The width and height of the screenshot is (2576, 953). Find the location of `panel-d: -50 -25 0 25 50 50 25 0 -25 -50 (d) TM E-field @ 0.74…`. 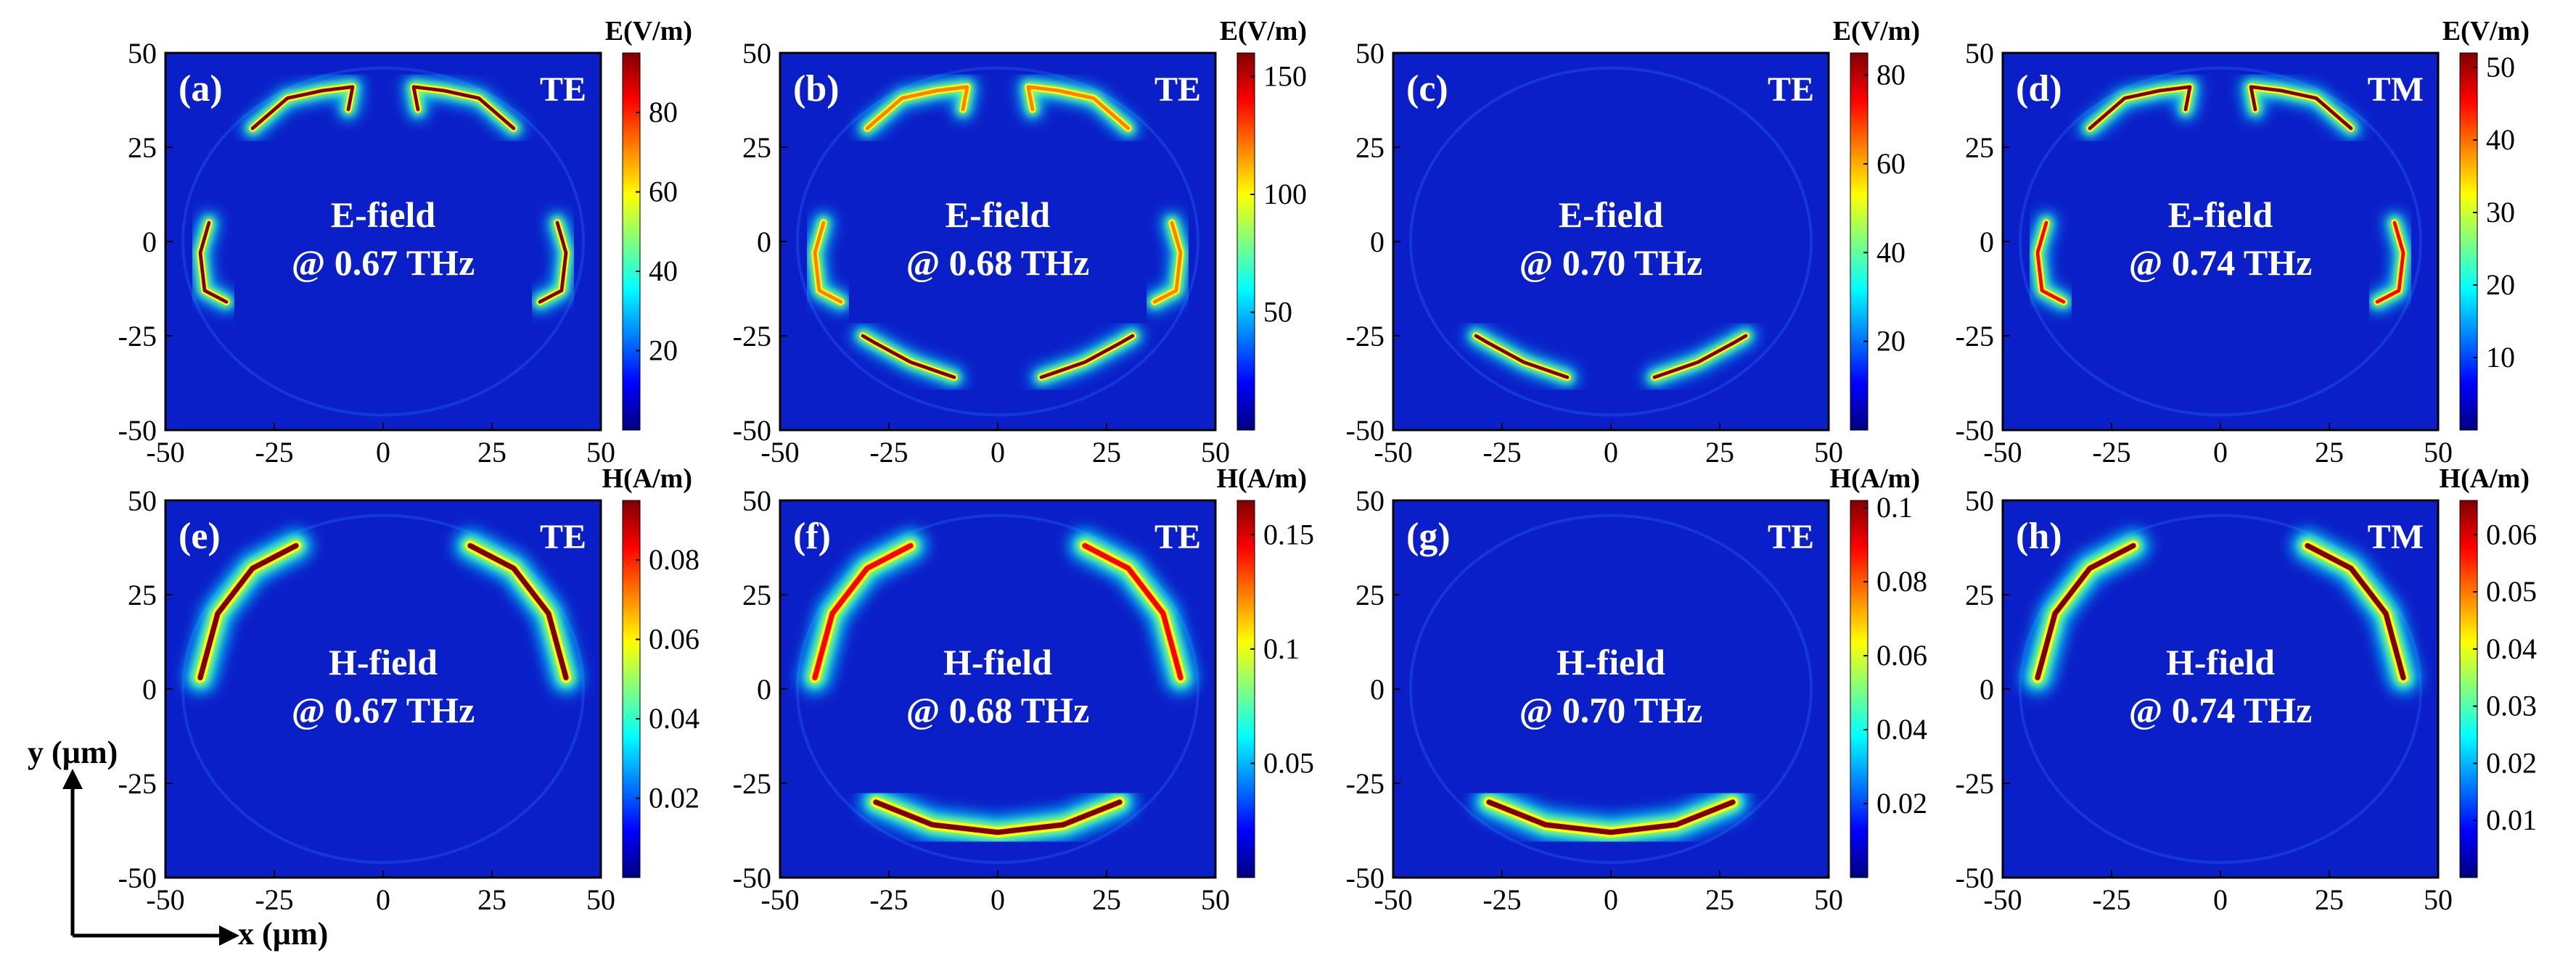

panel-d: -50 -25 0 25 50 50 25 0 -25 -50 (d) TM E-field @ 0.74… is located at coordinates (2243, 243).